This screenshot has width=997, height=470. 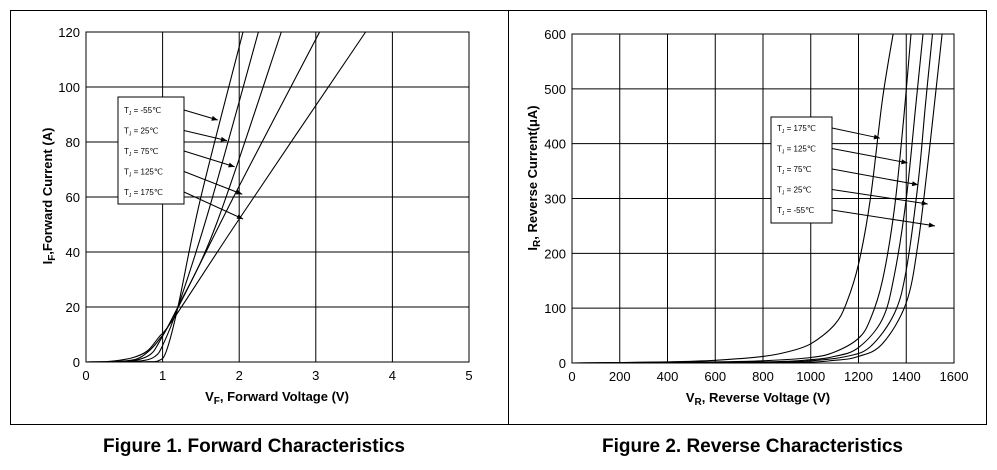 I want to click on y-tick-label: 40, so click(x=73, y=252).